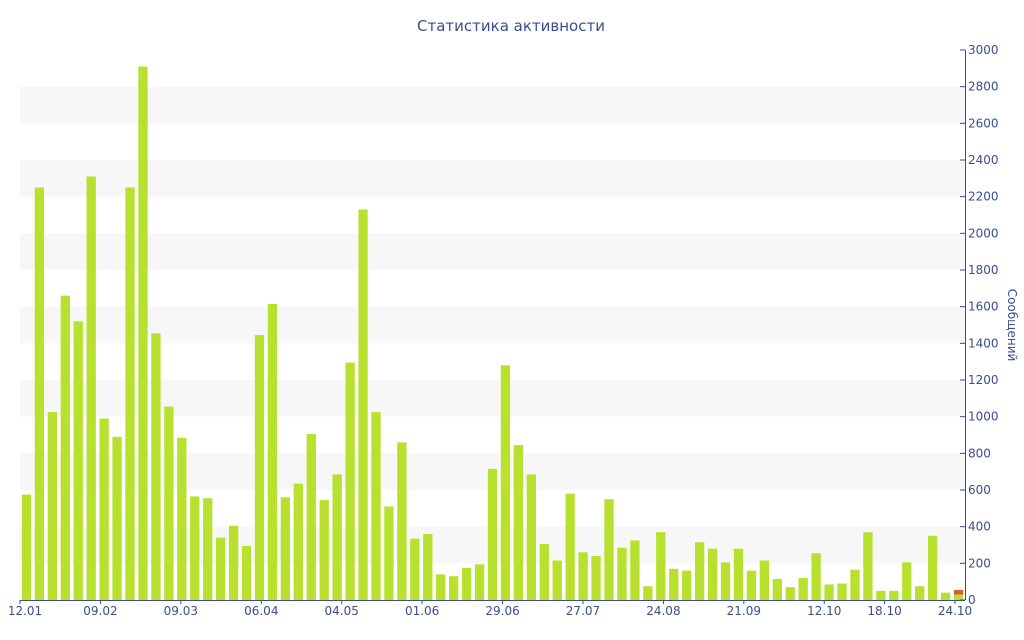 This screenshot has height=640, width=1024. Describe the element at coordinates (979, 527) in the screenshot. I see `y-tick-label: 400` at that location.